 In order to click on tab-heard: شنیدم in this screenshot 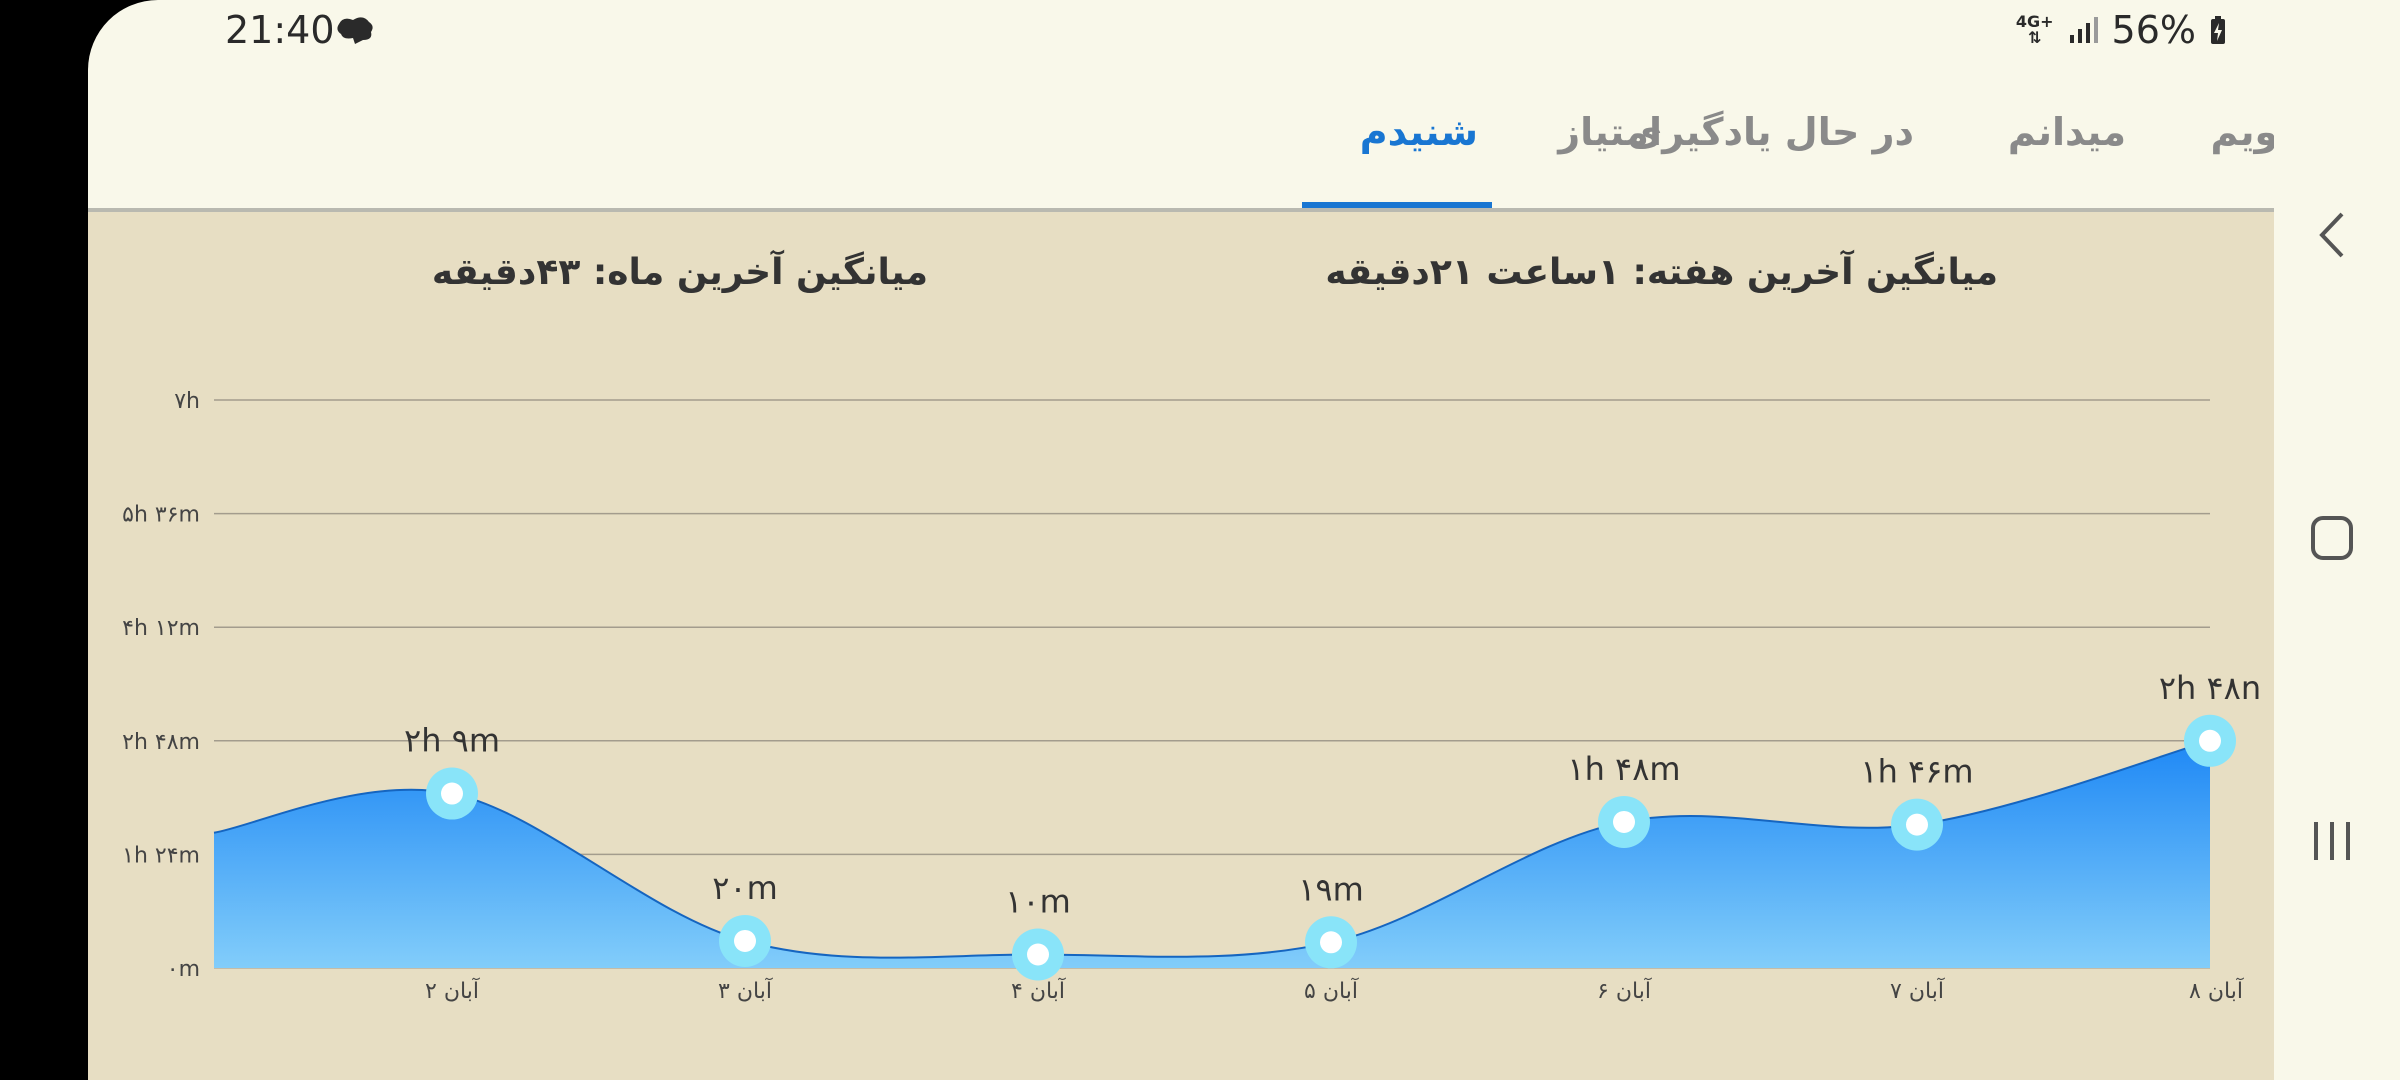, I will do `click(1418, 132)`.